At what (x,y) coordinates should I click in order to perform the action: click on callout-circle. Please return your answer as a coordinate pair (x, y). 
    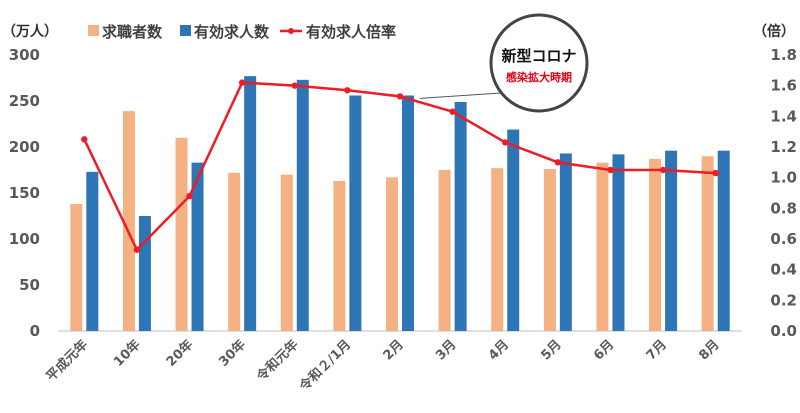
    Looking at the image, I should click on (539, 63).